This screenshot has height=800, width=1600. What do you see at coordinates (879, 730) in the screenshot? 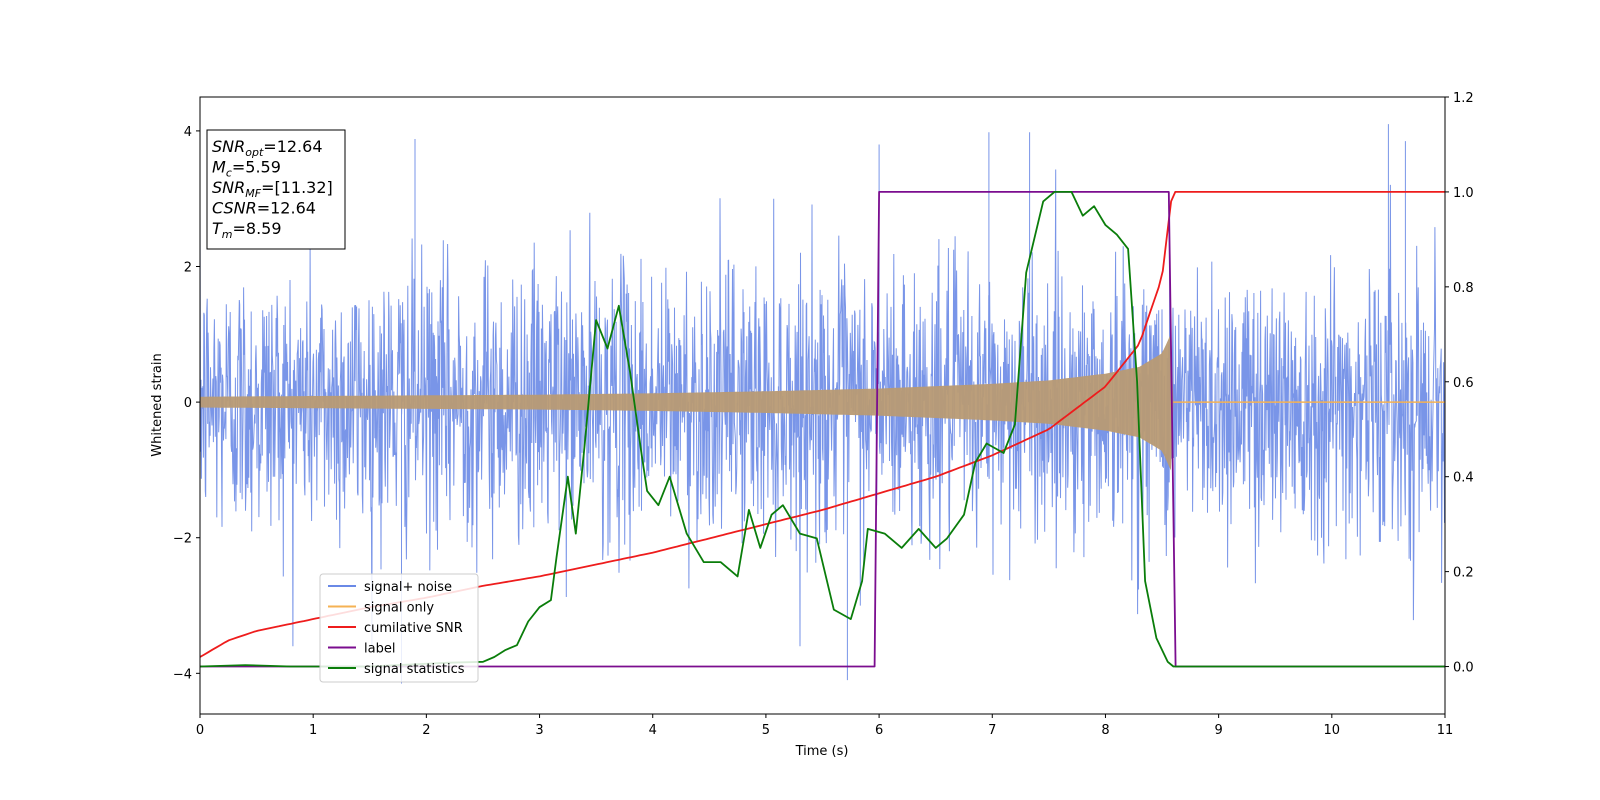
I see `x-tick-label: 6` at bounding box center [879, 730].